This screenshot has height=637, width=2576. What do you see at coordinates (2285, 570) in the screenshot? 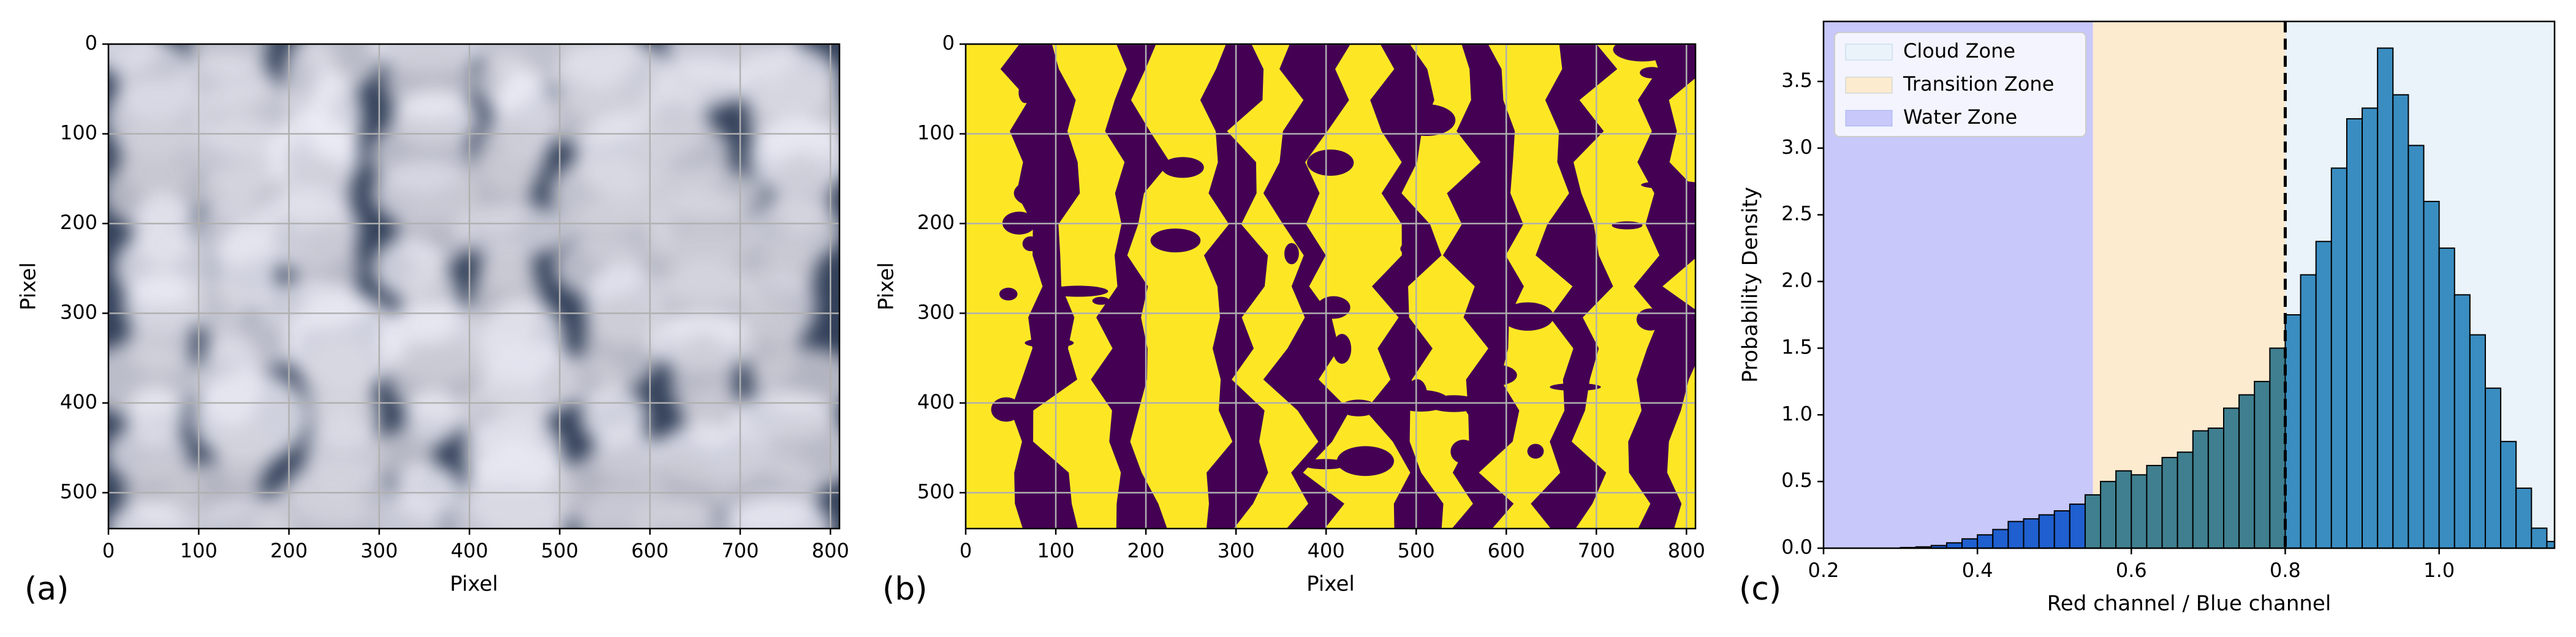
I see `x-tick-label: 0.8` at bounding box center [2285, 570].